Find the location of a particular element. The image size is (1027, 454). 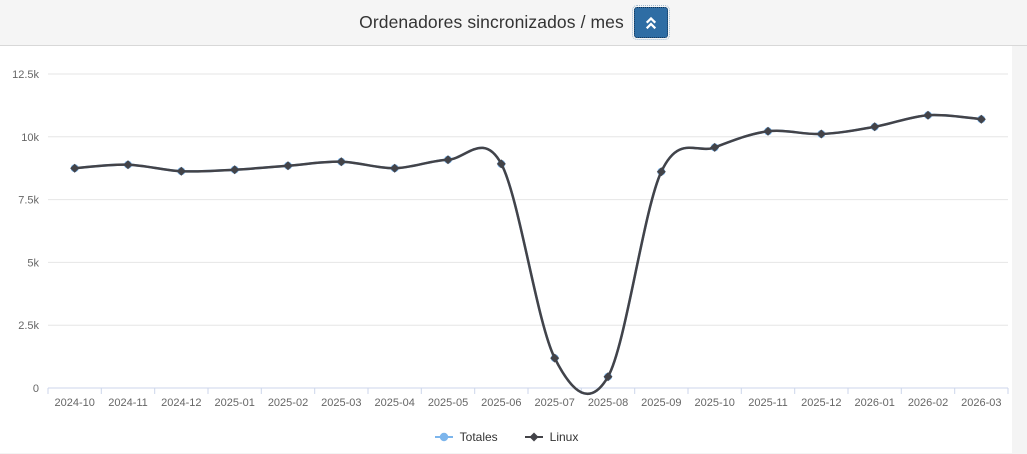

angle-double-up-icon is located at coordinates (650, 23).